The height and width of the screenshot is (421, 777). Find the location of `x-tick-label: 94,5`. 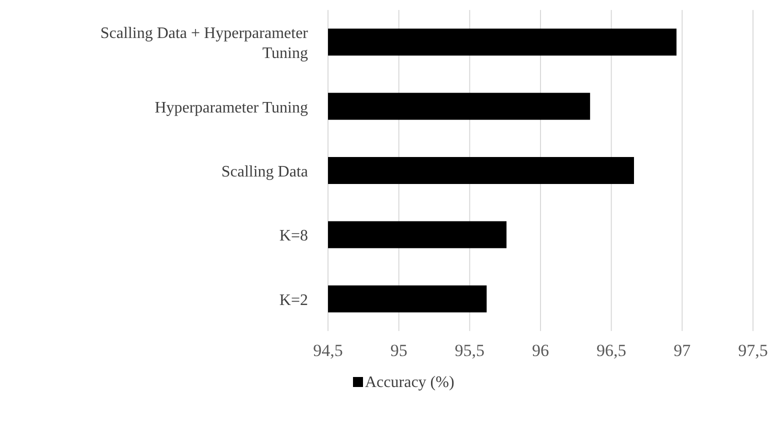

x-tick-label: 94,5 is located at coordinates (328, 350).